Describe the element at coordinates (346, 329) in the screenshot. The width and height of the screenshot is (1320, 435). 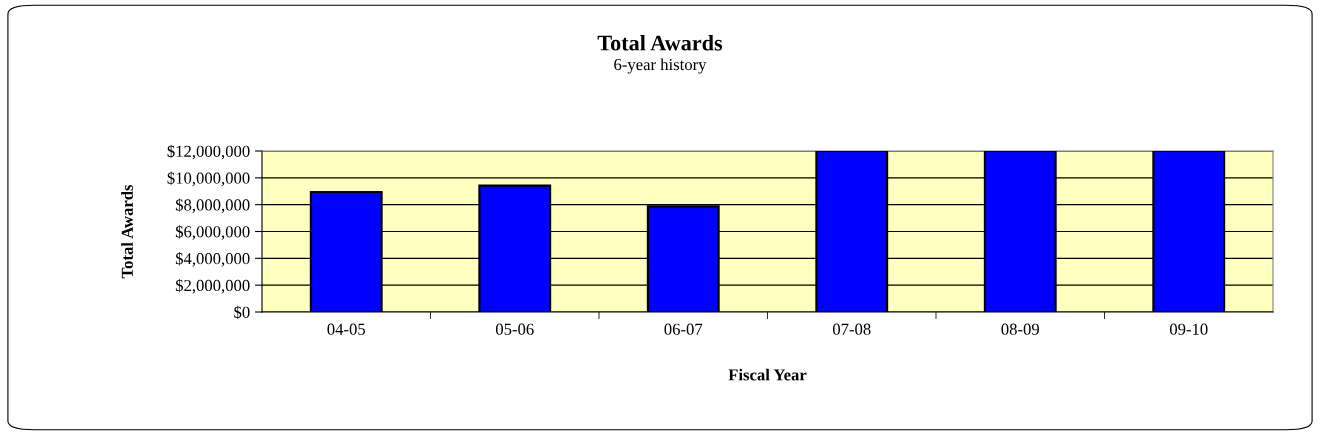
I see `x-tick-label: 04-05` at that location.